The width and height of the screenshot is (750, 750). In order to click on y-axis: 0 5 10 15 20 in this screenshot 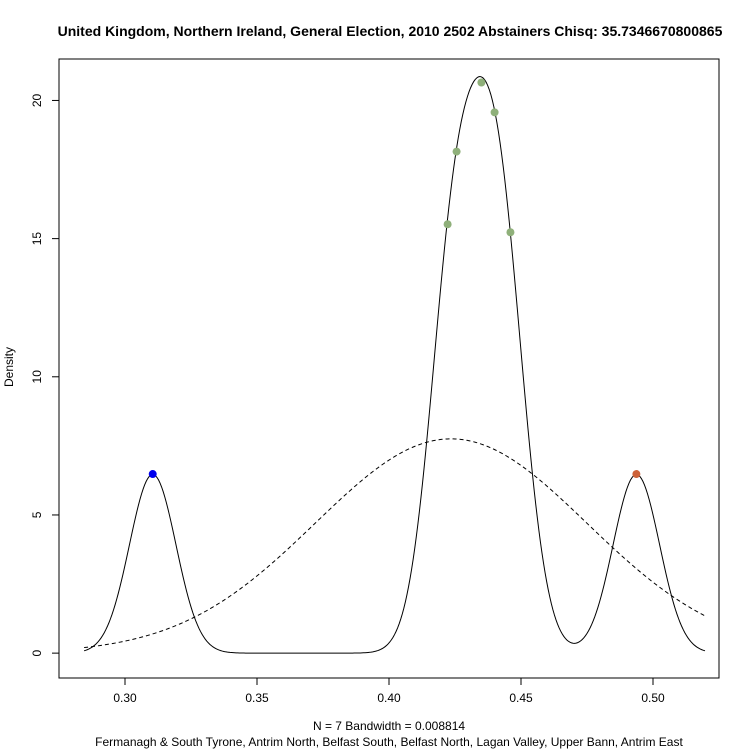, I will do `click(44, 374)`.